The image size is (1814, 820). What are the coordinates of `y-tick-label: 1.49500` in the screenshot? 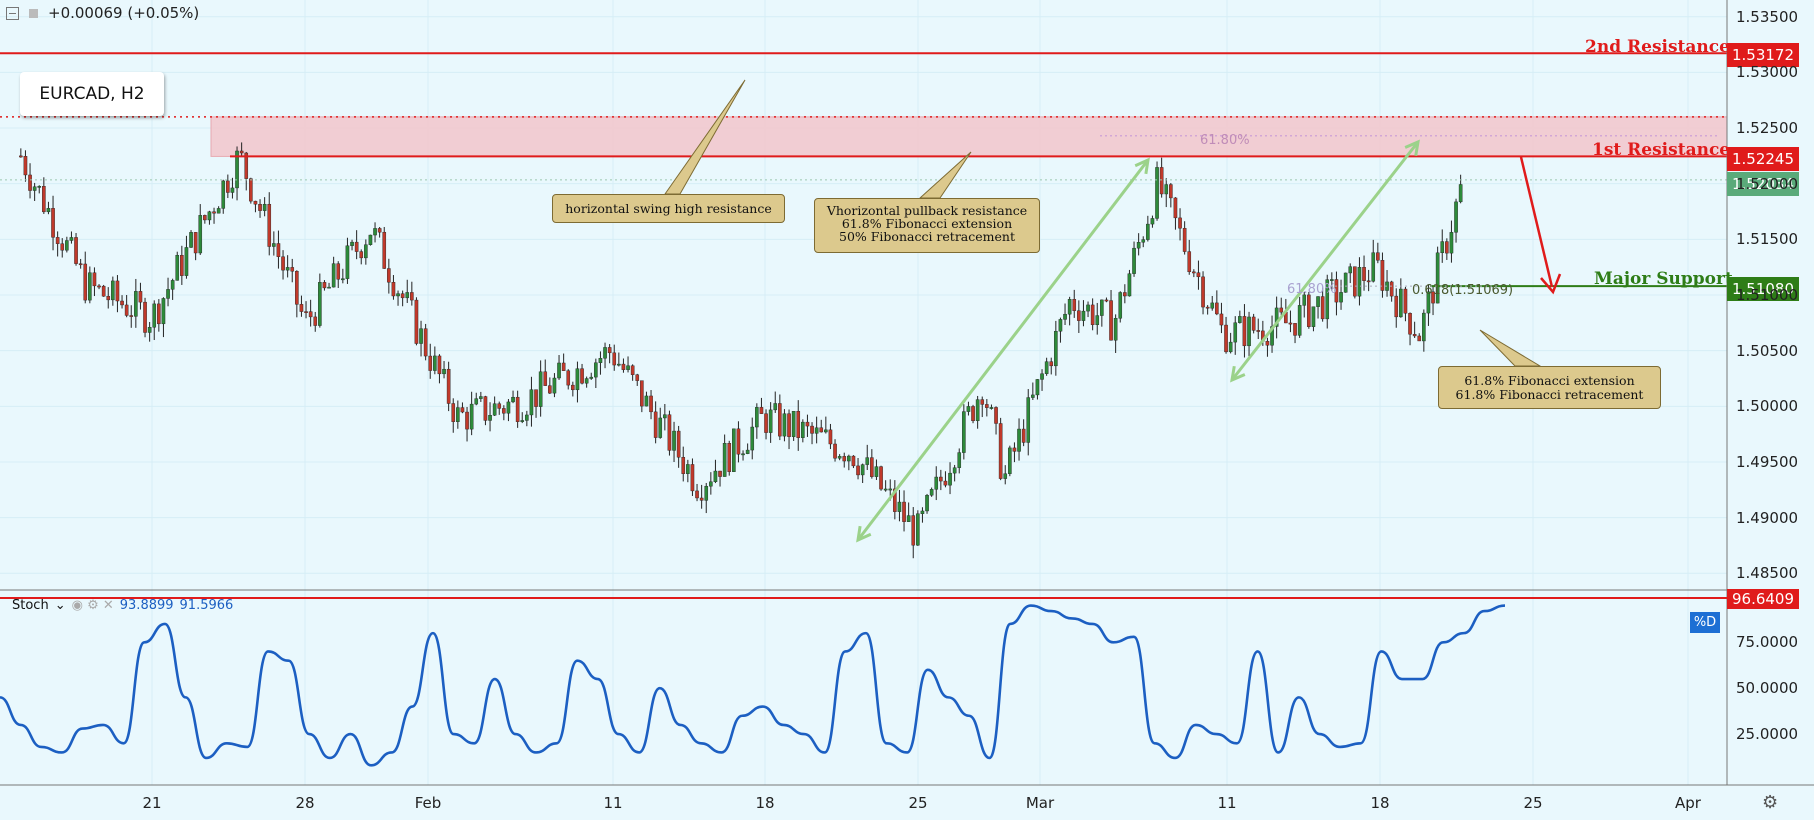 It's located at (1767, 461).